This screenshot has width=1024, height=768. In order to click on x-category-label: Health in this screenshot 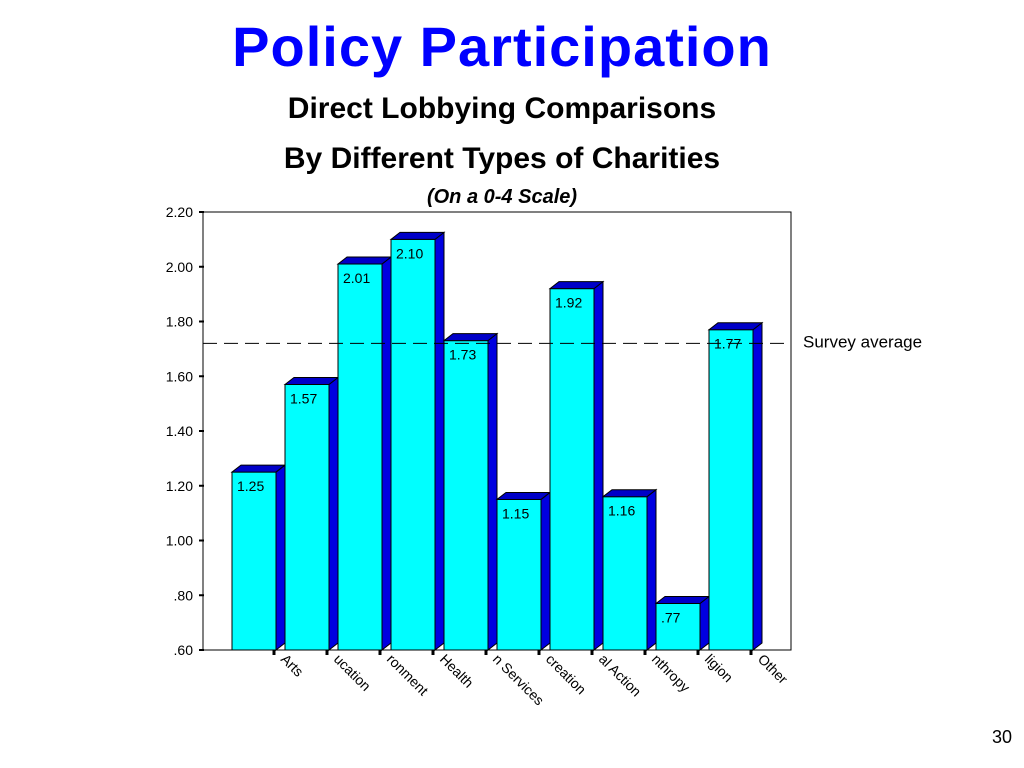, I will do `click(457, 671)`.